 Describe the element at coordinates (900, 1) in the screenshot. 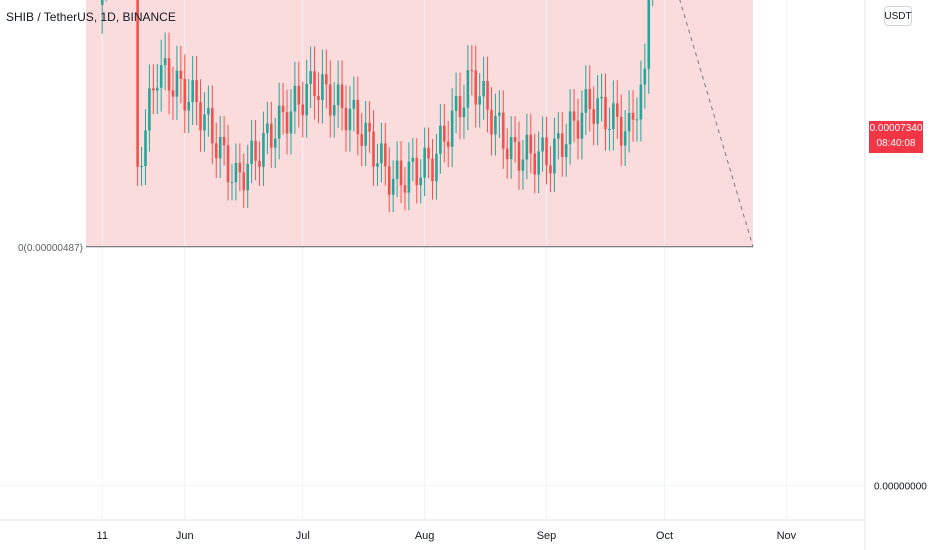

I see `y-tick-label-1: 0.00001000` at that location.